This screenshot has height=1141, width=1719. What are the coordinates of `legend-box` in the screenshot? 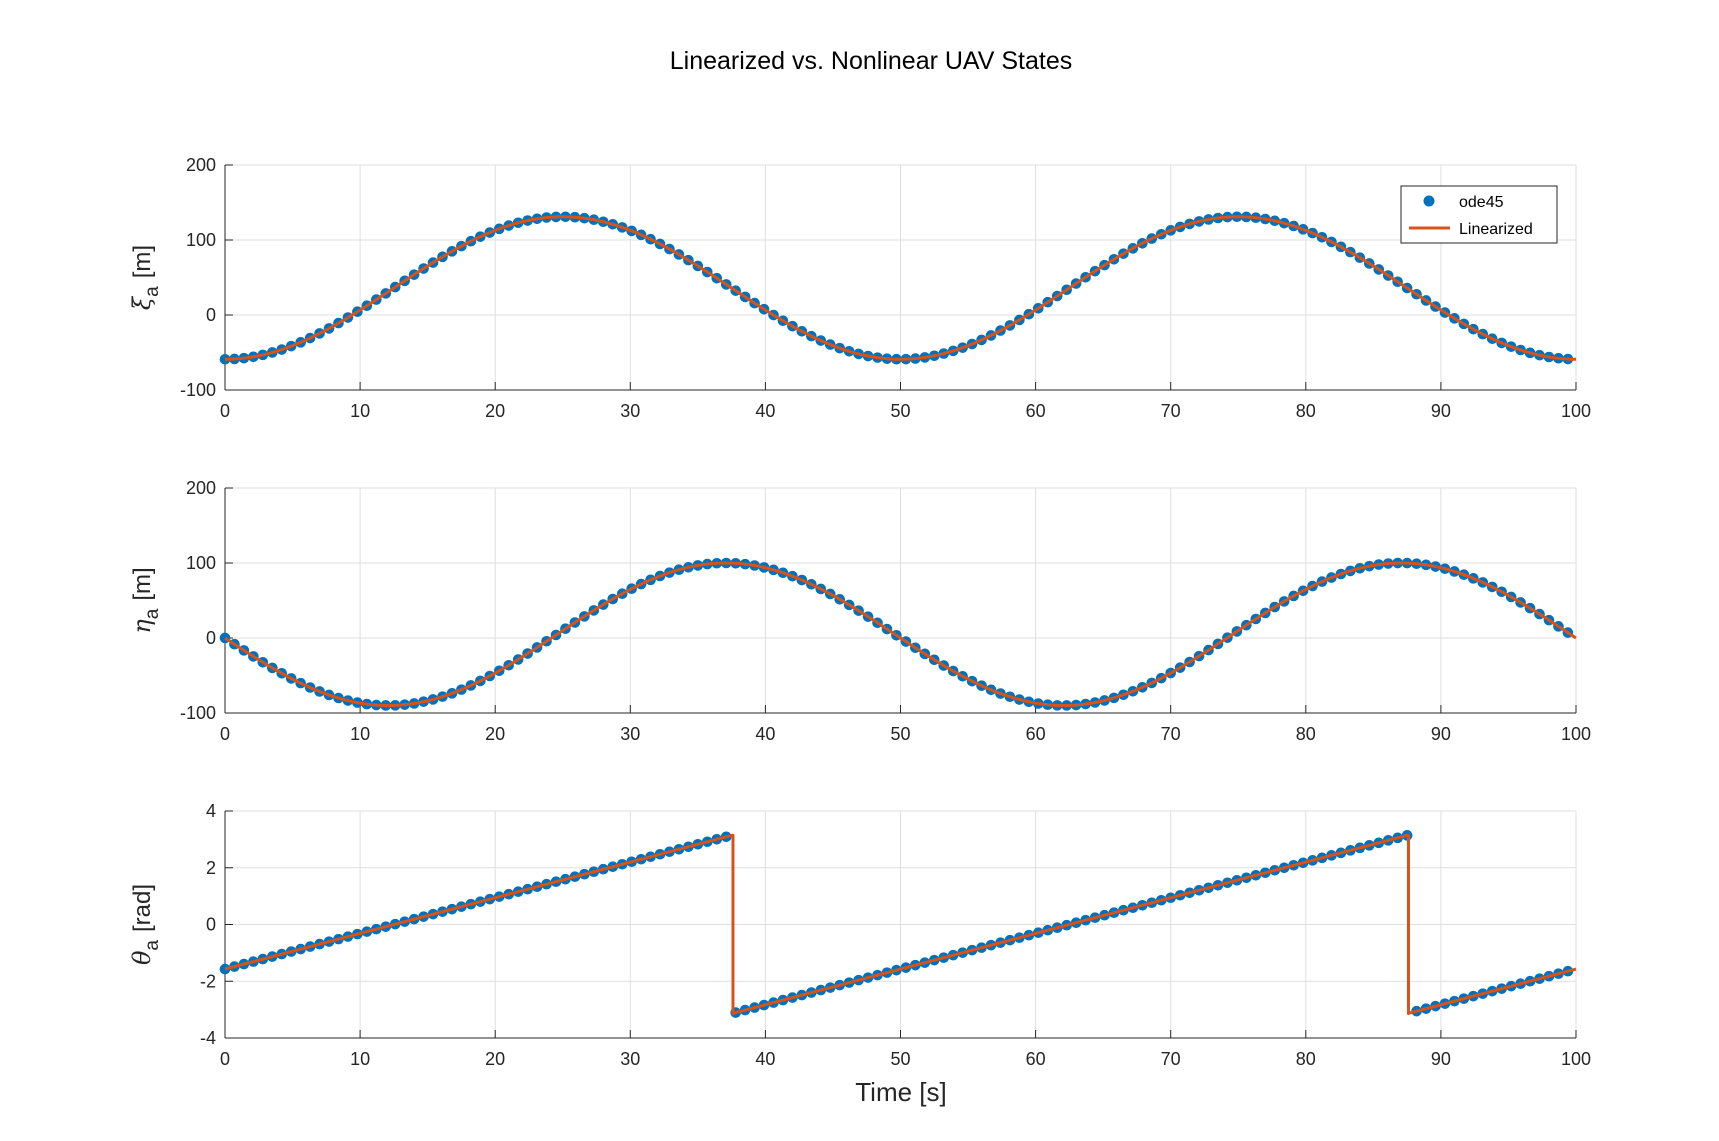 It's located at (1479, 214).